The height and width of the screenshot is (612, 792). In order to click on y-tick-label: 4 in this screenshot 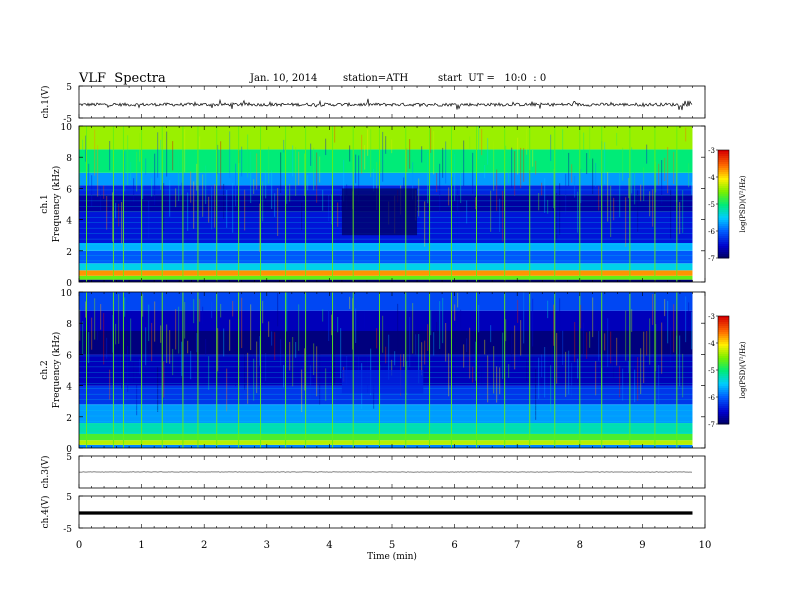, I will do `click(69, 222)`.